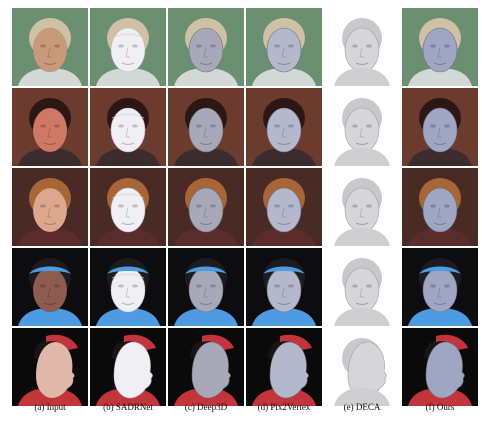 This screenshot has height=423, width=482. What do you see at coordinates (440, 407) in the screenshot?
I see `caption-ours: (f) Ours` at bounding box center [440, 407].